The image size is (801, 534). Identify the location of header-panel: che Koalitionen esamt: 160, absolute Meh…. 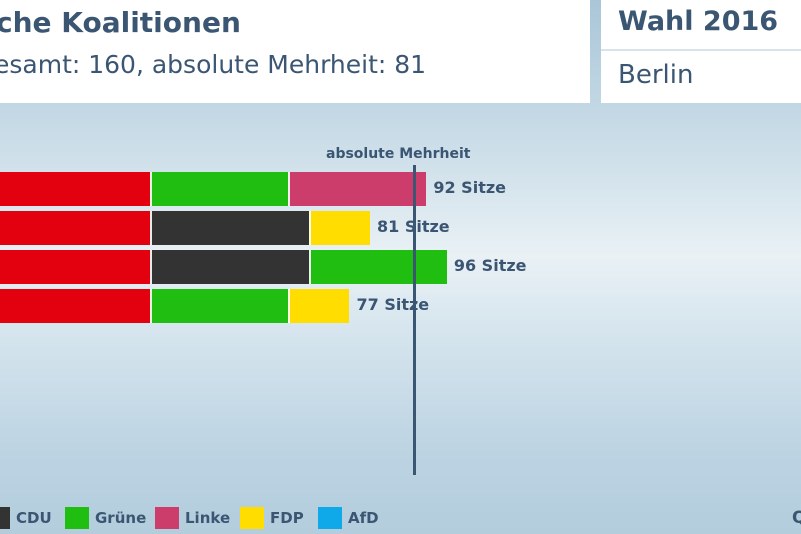
(295, 51).